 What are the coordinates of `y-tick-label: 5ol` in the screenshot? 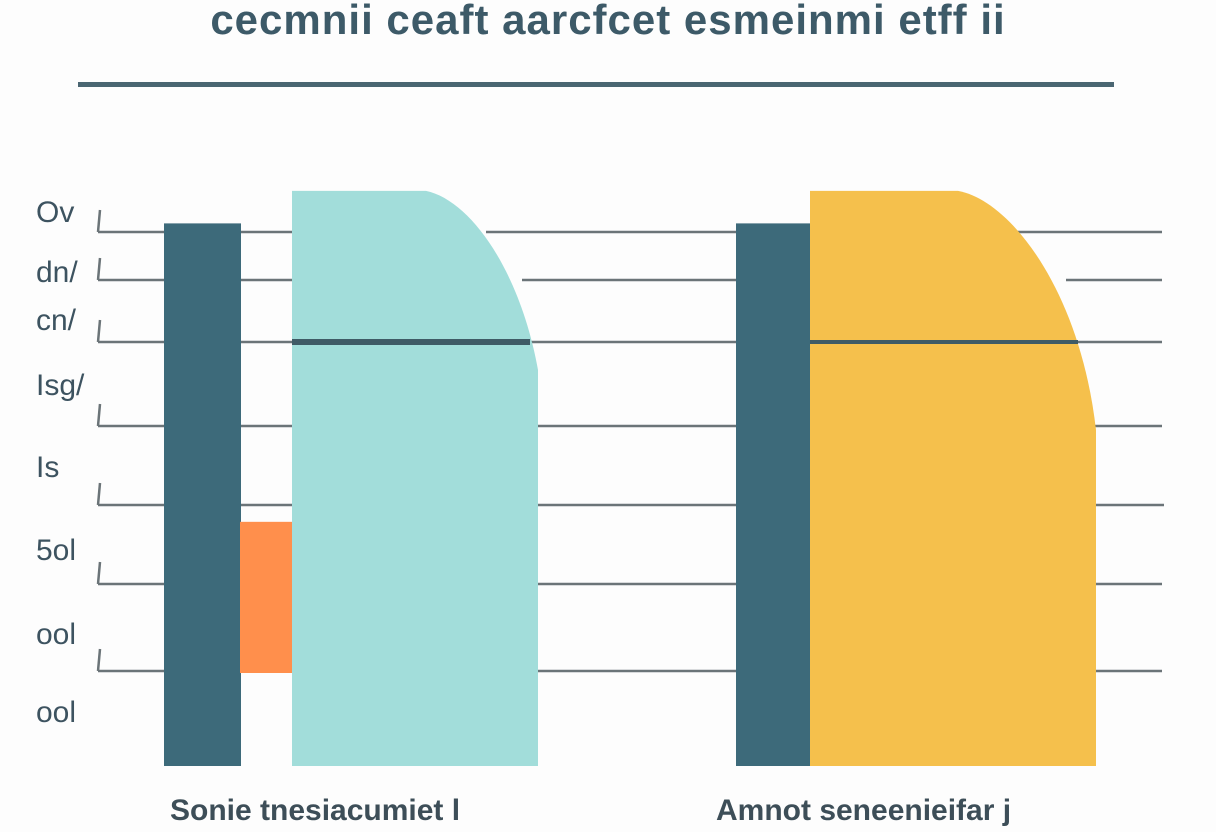 It's located at (56, 550).